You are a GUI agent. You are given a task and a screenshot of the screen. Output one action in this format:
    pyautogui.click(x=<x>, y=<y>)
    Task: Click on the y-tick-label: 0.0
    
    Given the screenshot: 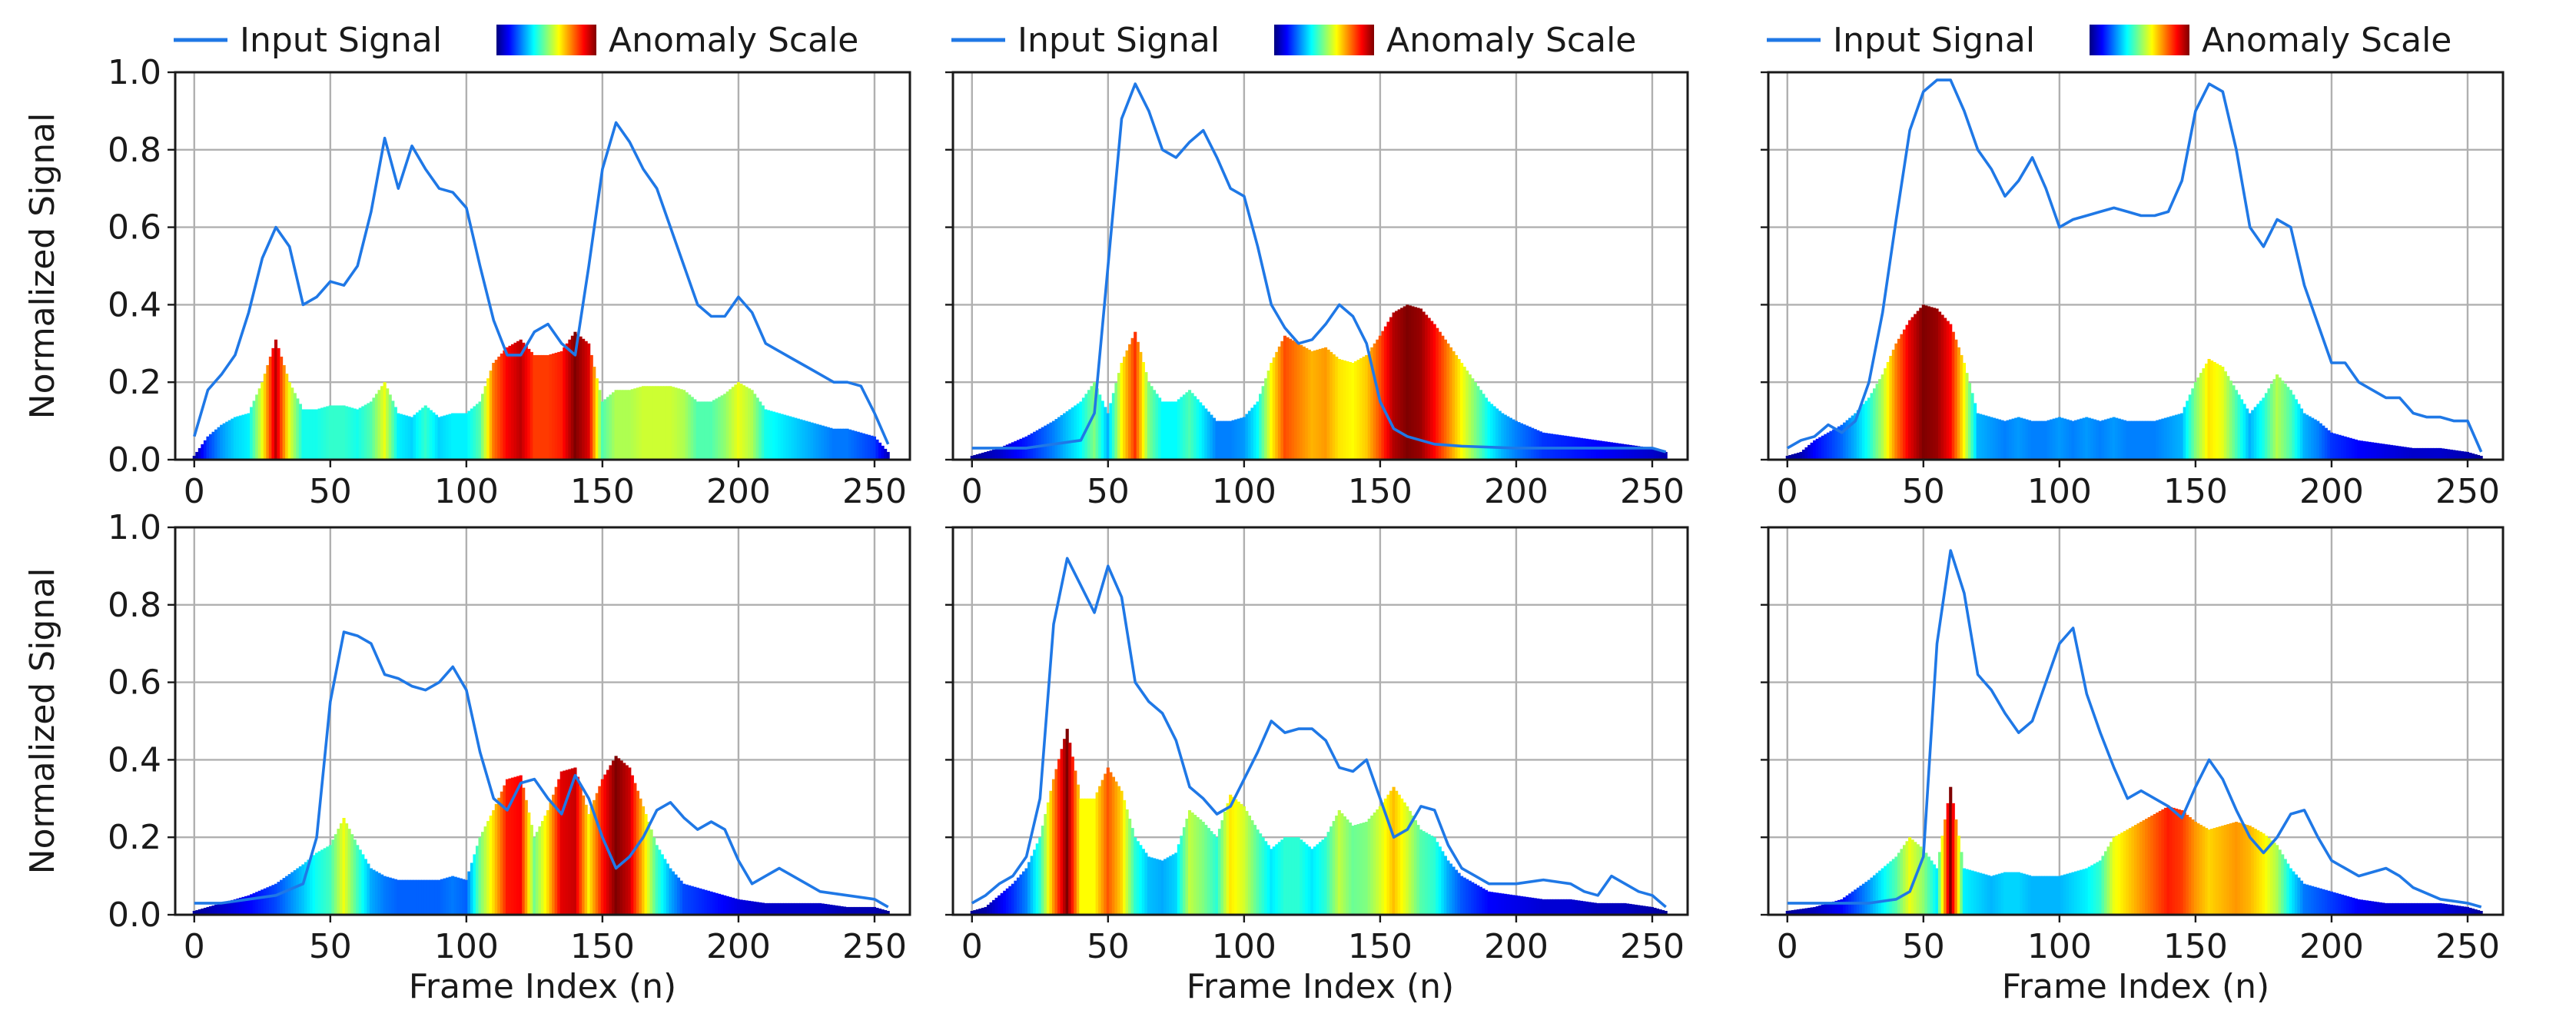 What is the action you would take?
    pyautogui.click(x=134, y=460)
    